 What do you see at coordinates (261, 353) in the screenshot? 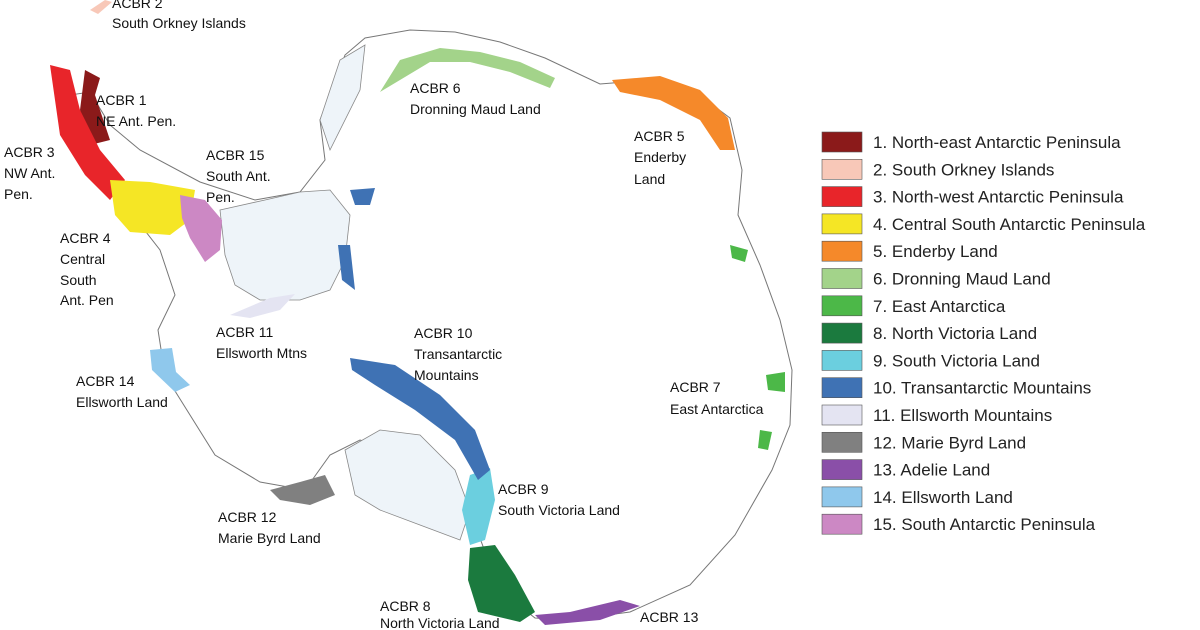
I see `map-label: Ellsworth Mtns` at bounding box center [261, 353].